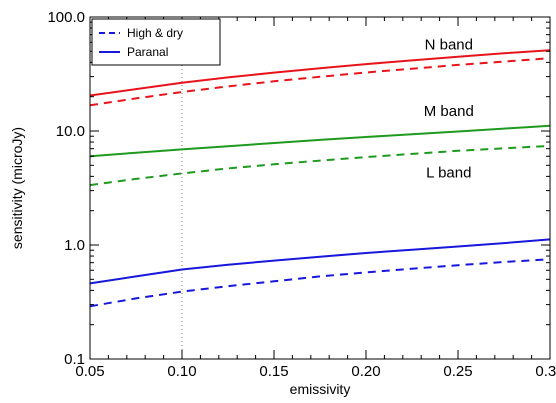 Image resolution: width=556 pixels, height=403 pixels. Describe the element at coordinates (545, 371) in the screenshot. I see `x-tick-label: 0.30` at that location.